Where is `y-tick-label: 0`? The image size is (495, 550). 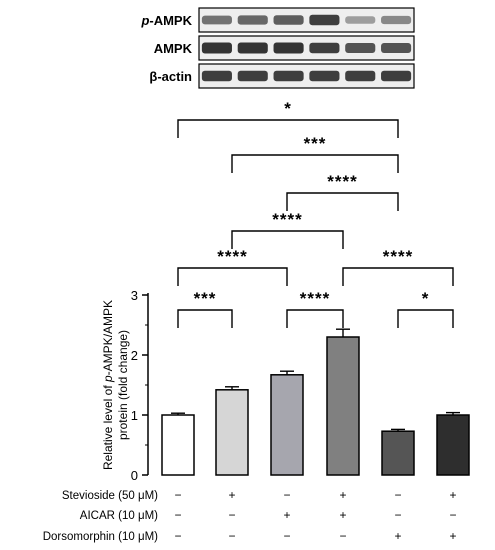 y-tick-label: 0 is located at coordinates (134, 475).